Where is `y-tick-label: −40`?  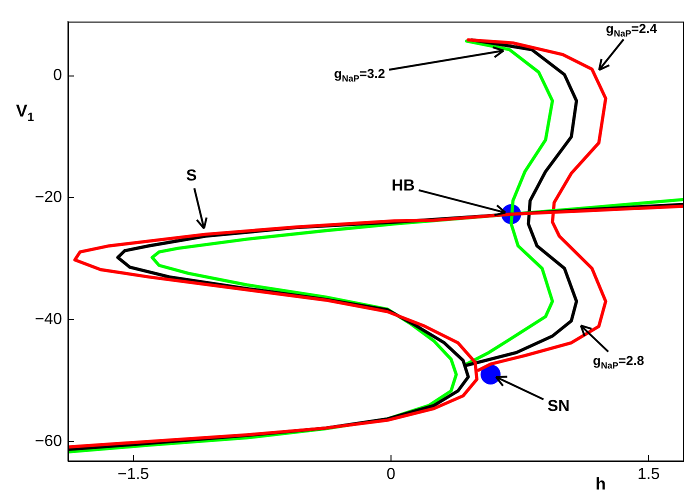 y-tick-label: −40 is located at coordinates (48, 319).